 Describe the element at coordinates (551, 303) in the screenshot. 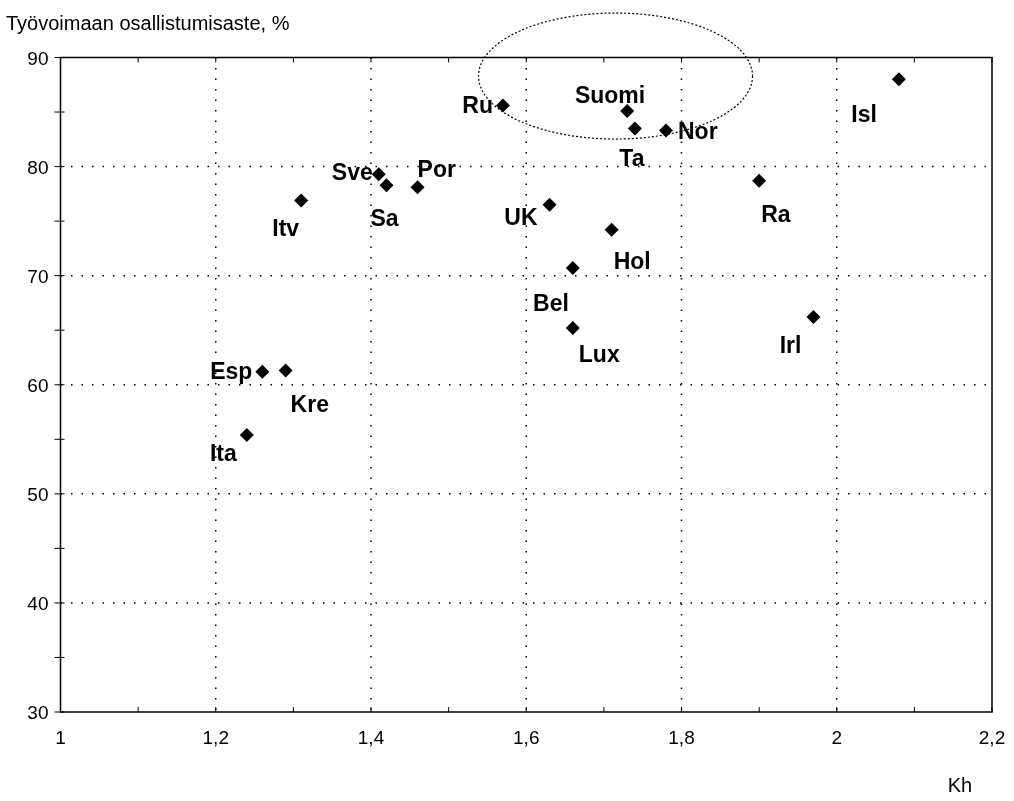

I see `annotation: Bel` at that location.